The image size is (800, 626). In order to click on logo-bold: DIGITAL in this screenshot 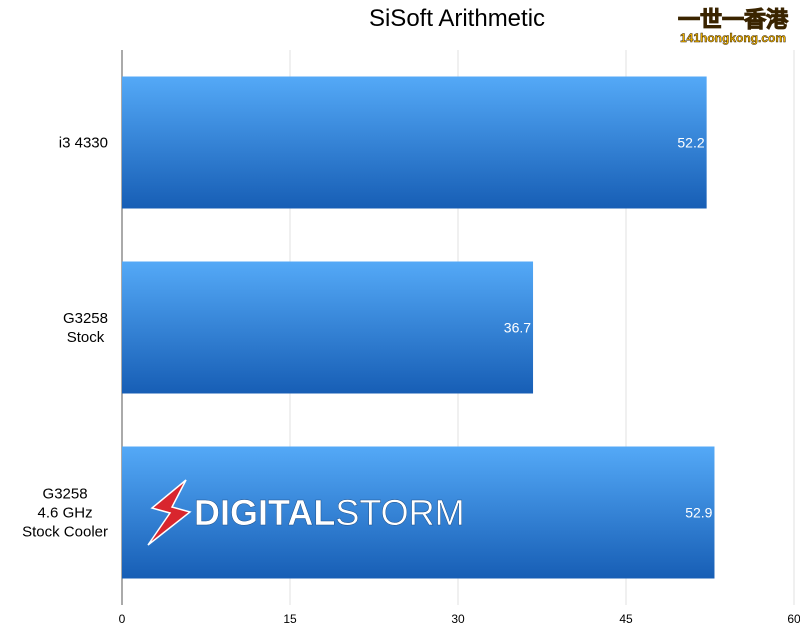, I will do `click(264, 512)`.